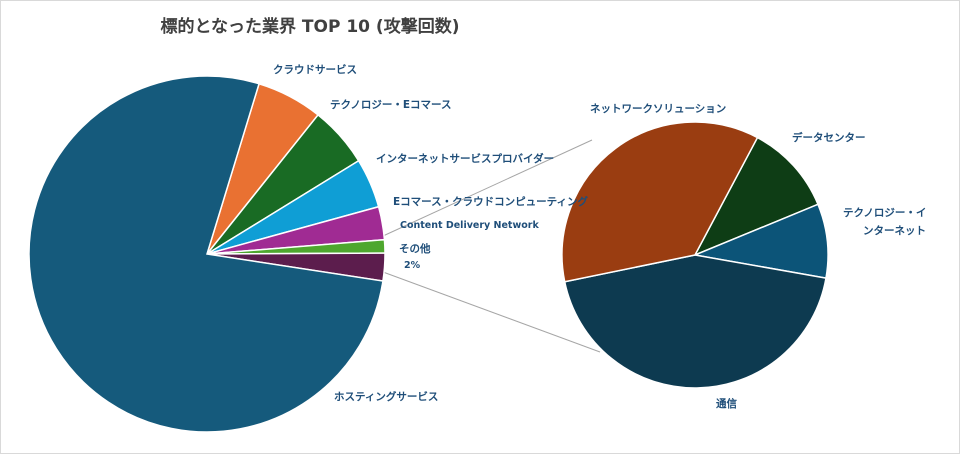 The height and width of the screenshot is (454, 960). Describe the element at coordinates (894, 231) in the screenshot. I see `label-tech-internet-line2: ンターネット` at that location.